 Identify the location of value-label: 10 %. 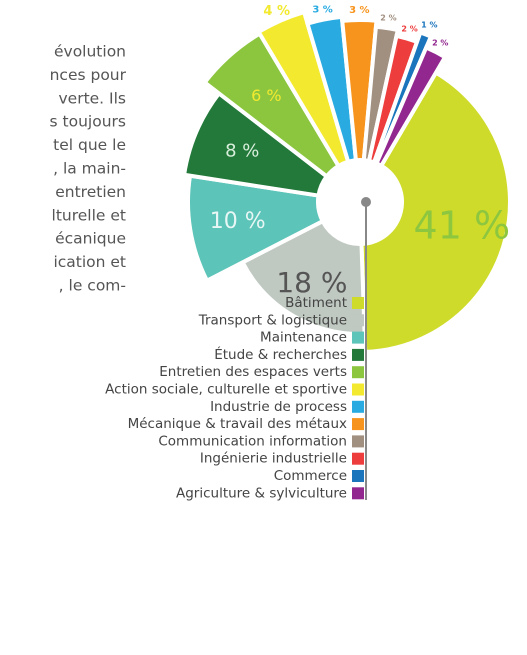
(238, 221).